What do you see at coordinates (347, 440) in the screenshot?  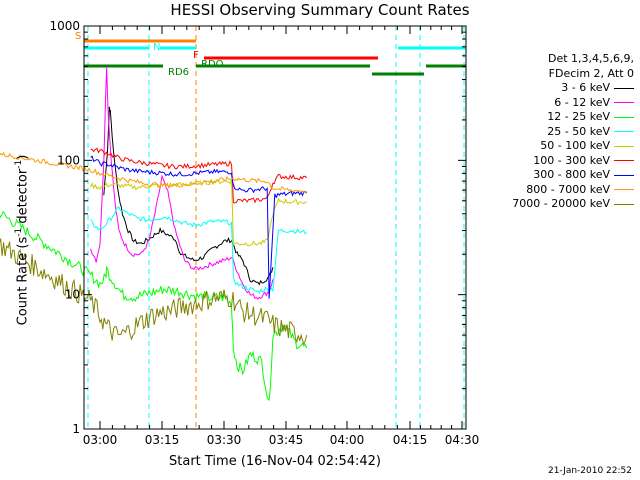 I see `x-tick-label: 04:00` at bounding box center [347, 440].